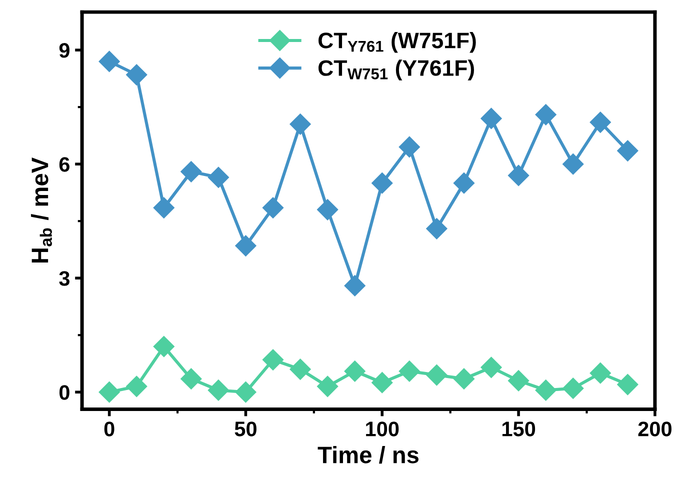 The image size is (678, 482). Describe the element at coordinates (245, 429) in the screenshot. I see `x-tick-label: 50` at that location.